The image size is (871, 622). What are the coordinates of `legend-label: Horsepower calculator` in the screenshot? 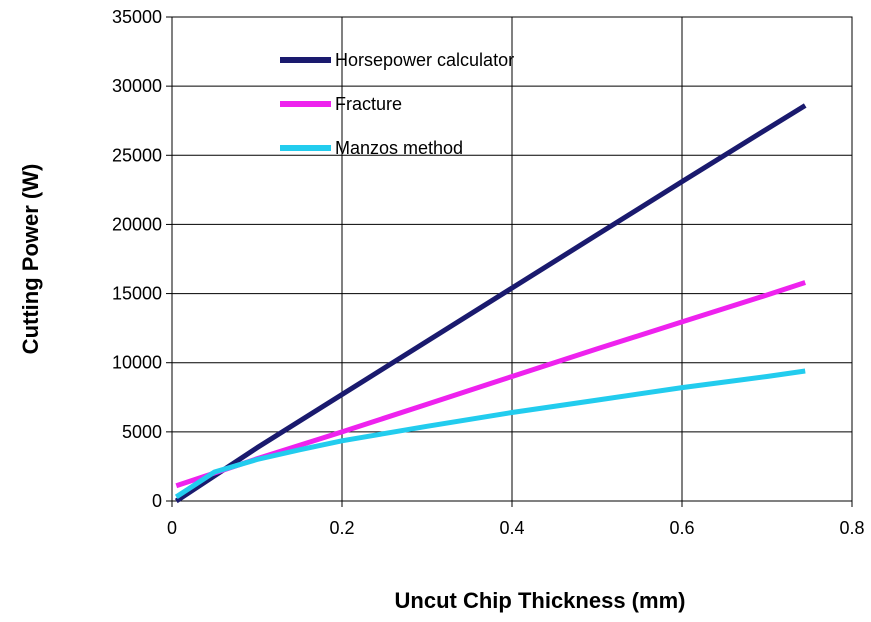 It's located at (424, 60).